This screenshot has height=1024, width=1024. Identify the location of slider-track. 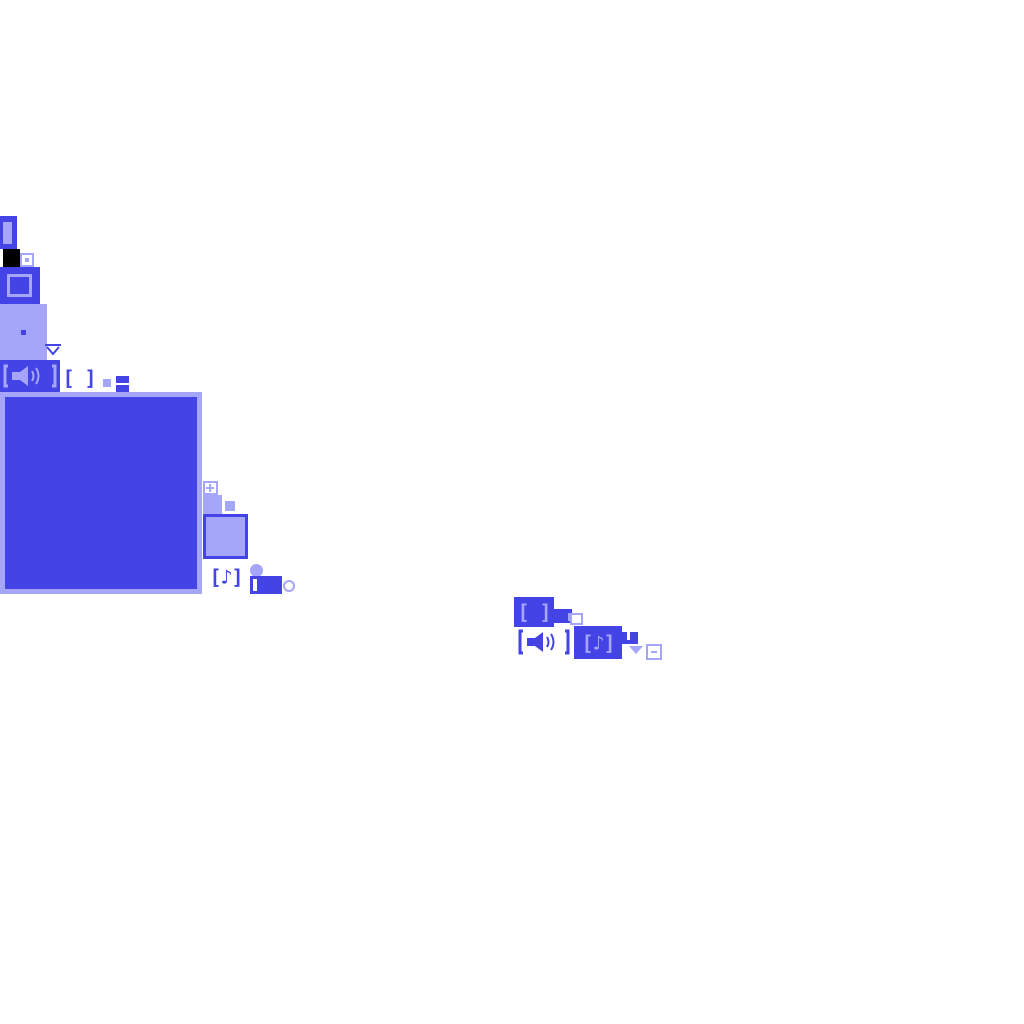
(266, 585).